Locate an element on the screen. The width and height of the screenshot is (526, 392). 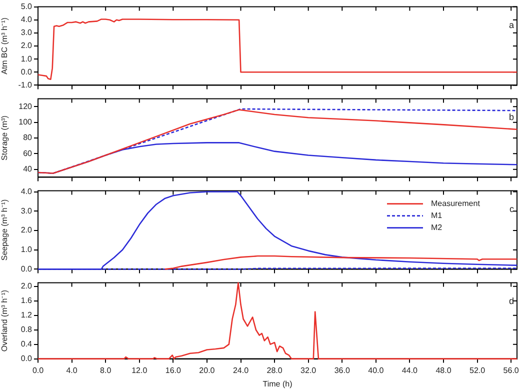
x-tick-label: 36.0 is located at coordinates (342, 370).